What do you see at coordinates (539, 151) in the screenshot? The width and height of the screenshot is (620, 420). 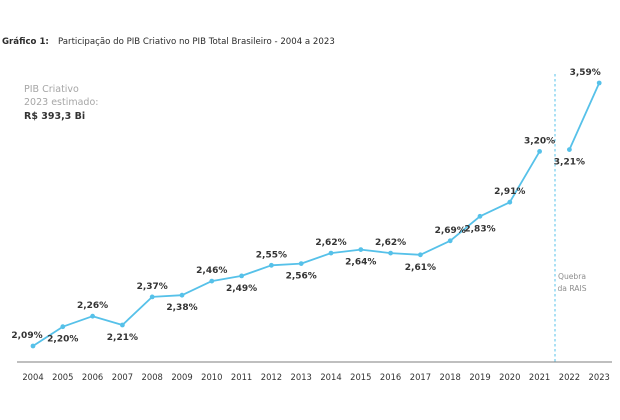 I see `data-point-2021` at bounding box center [539, 151].